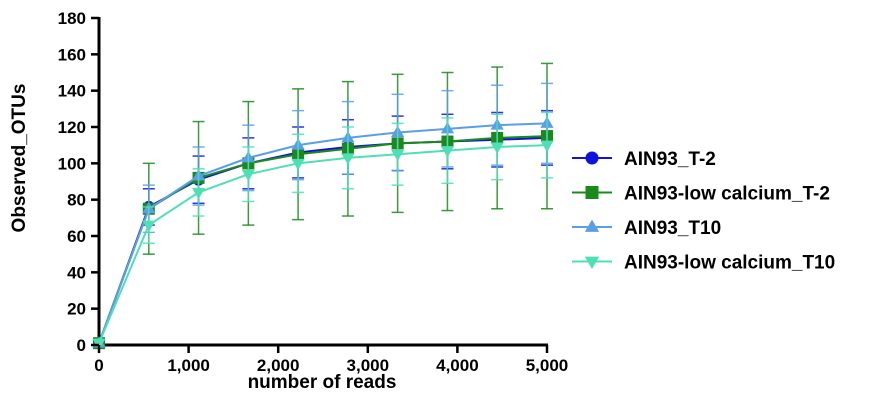 This screenshot has height=393, width=888. I want to click on x-tick-label: 1,000, so click(188, 365).